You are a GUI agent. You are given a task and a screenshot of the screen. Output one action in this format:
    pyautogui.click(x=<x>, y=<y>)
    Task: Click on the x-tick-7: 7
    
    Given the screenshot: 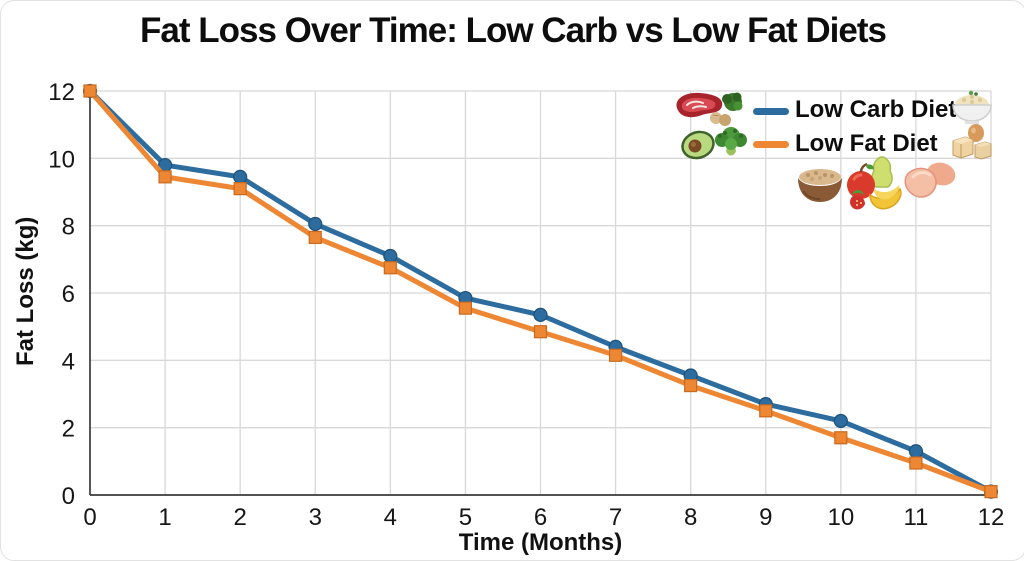 What is the action you would take?
    pyautogui.click(x=615, y=517)
    